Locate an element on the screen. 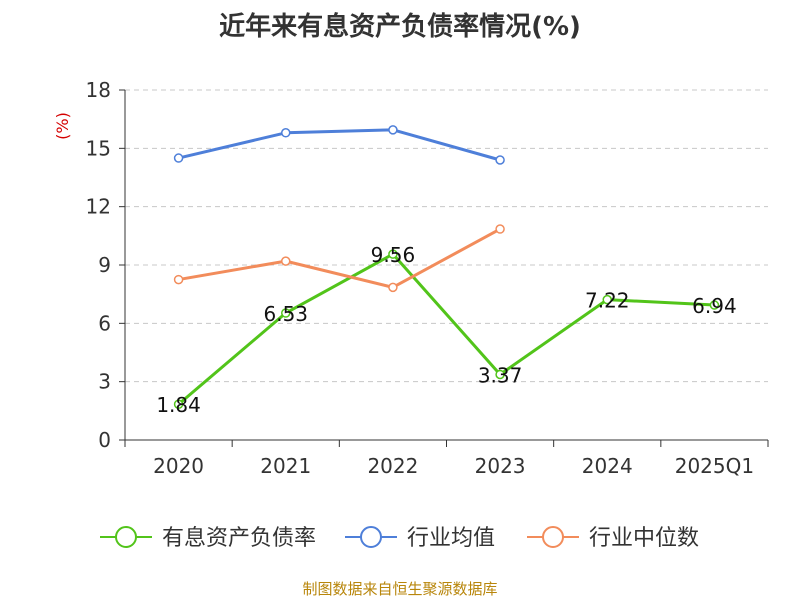  source-note: 制图数据来自恒生聚源数据库 is located at coordinates (400, 589).